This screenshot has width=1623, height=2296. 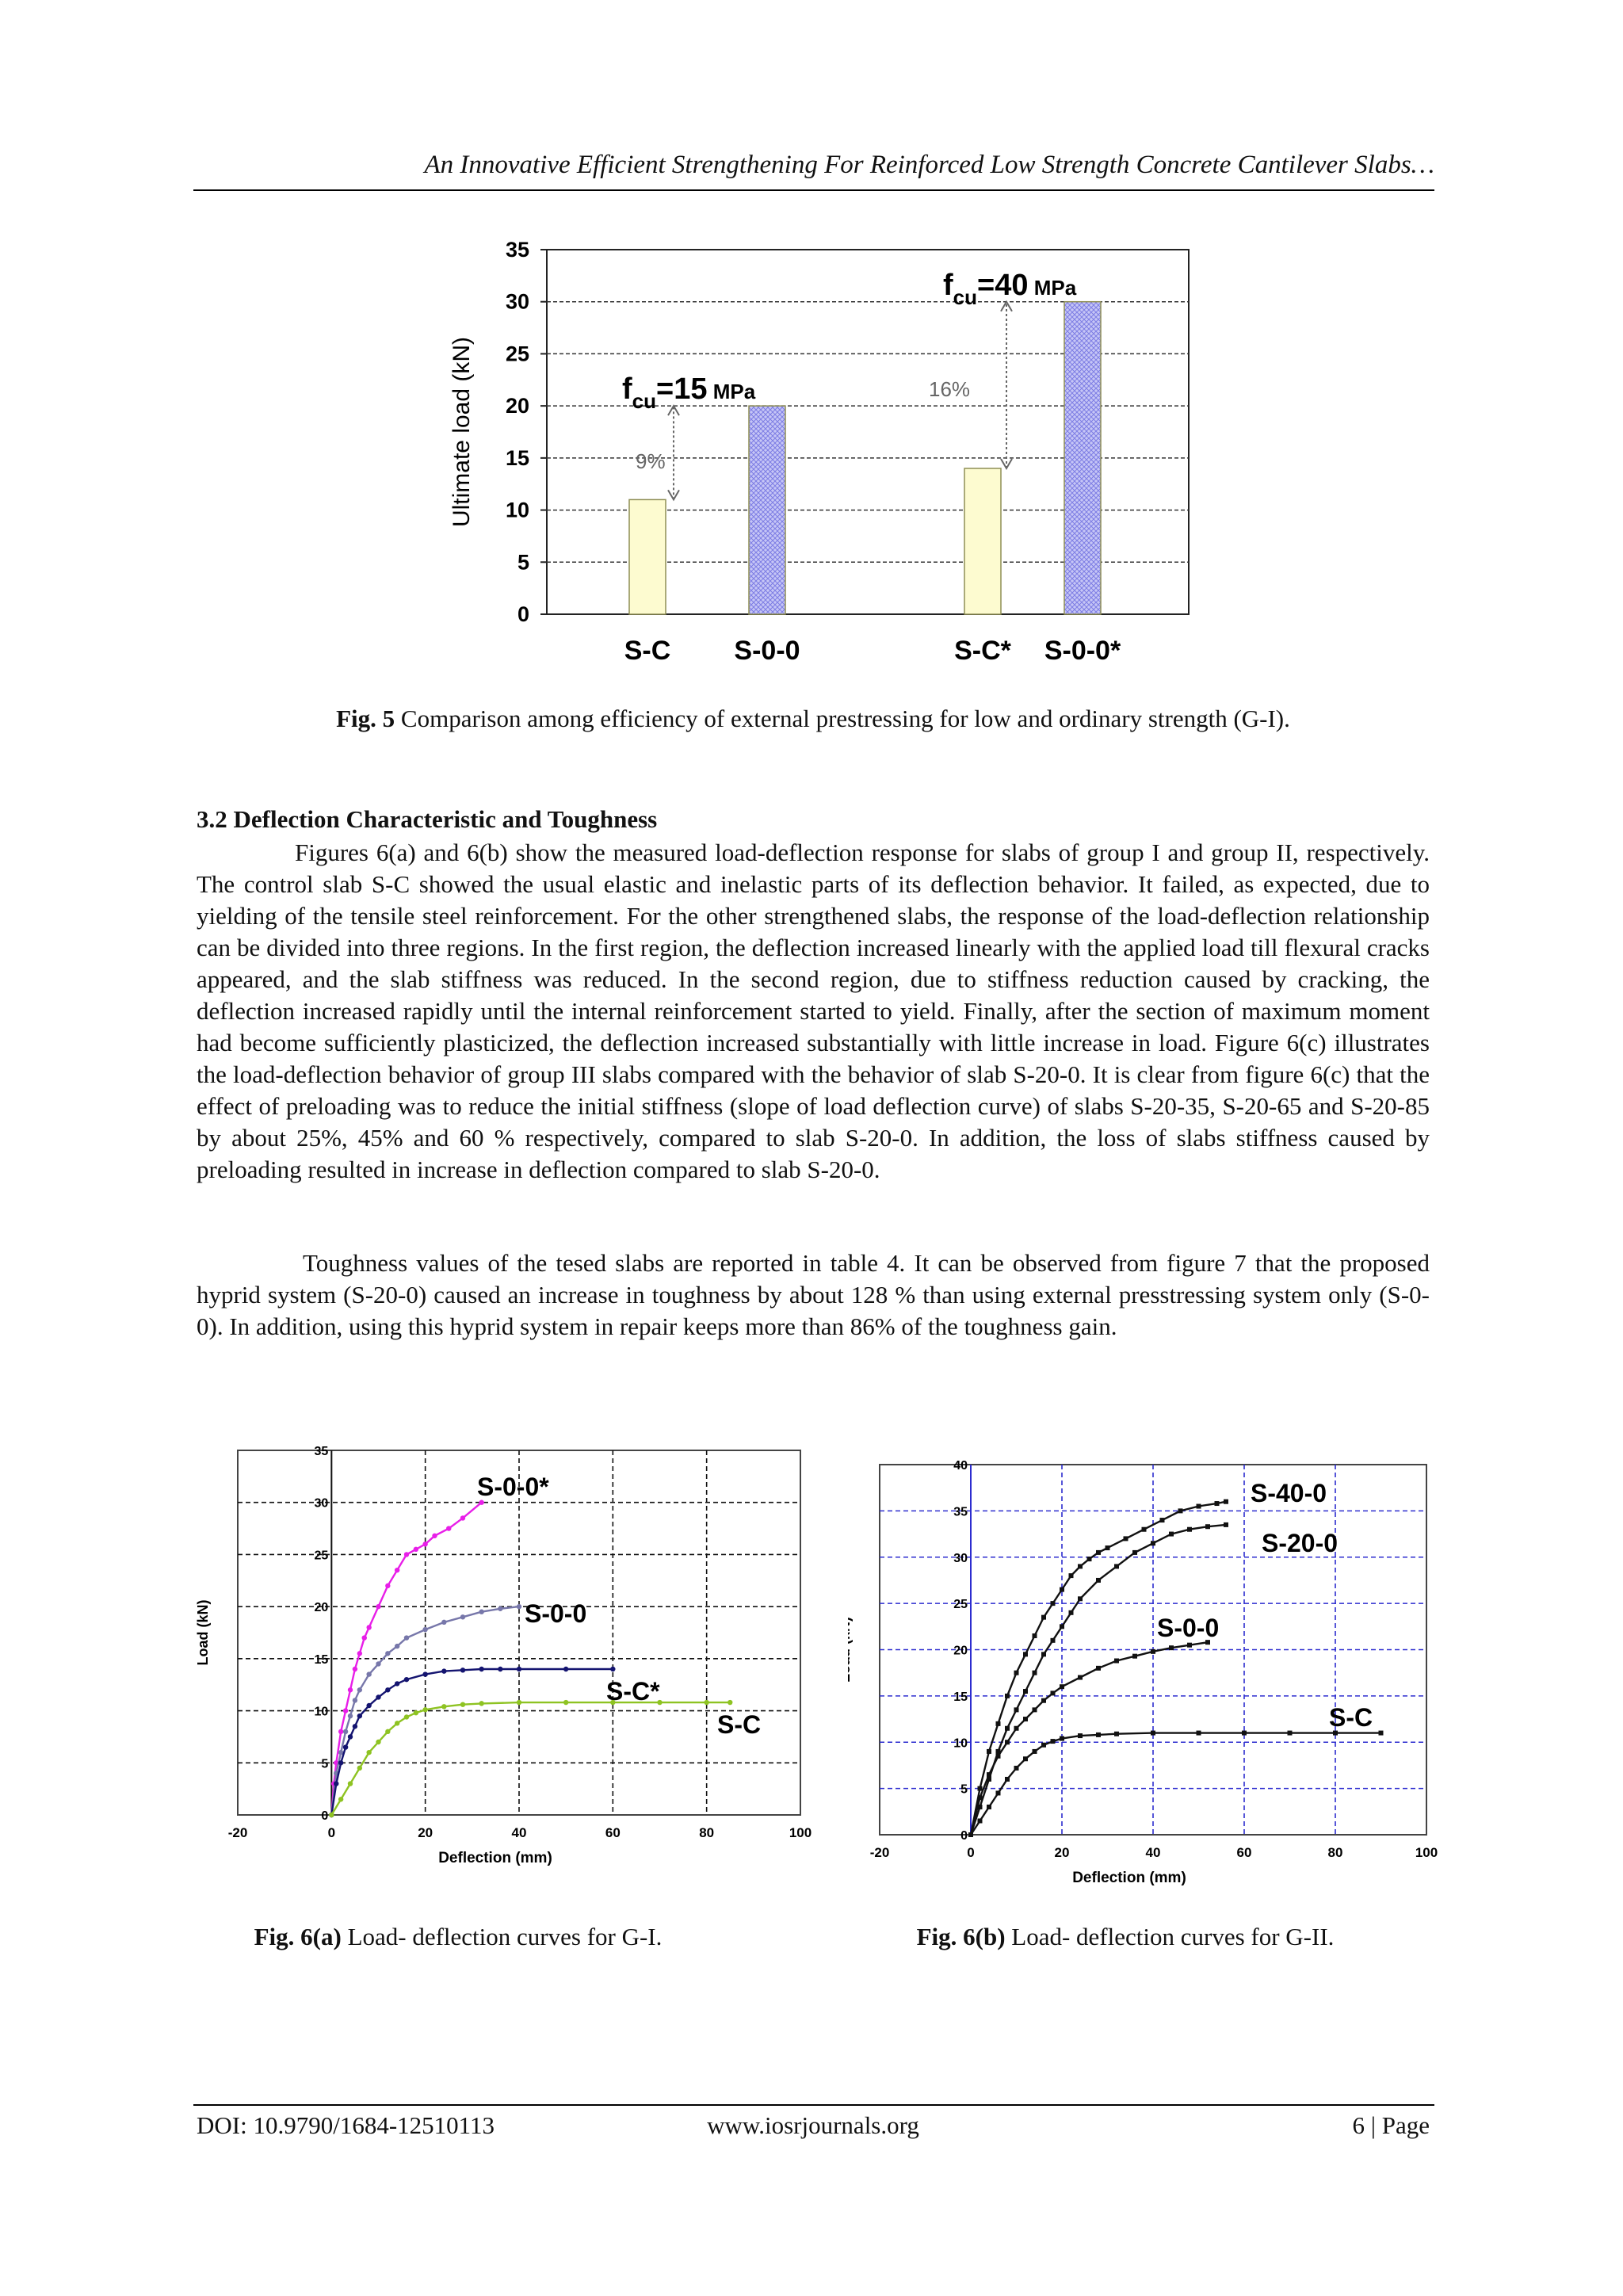 I want to click on category-label: S-0-0, so click(x=767, y=651).